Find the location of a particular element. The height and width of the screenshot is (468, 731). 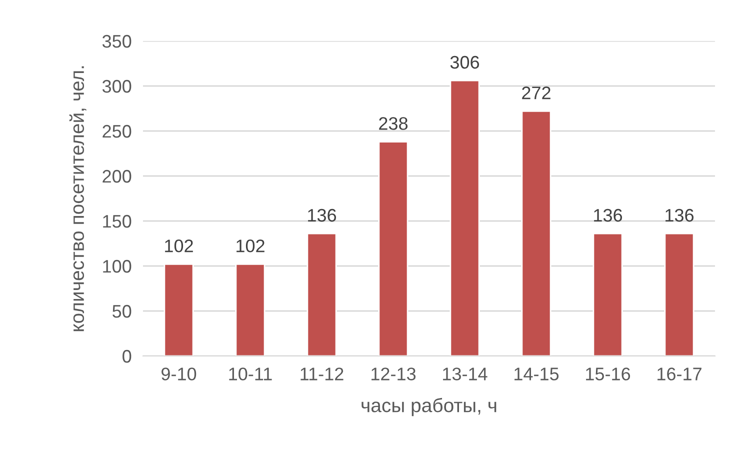

data-label: 272 is located at coordinates (536, 93).